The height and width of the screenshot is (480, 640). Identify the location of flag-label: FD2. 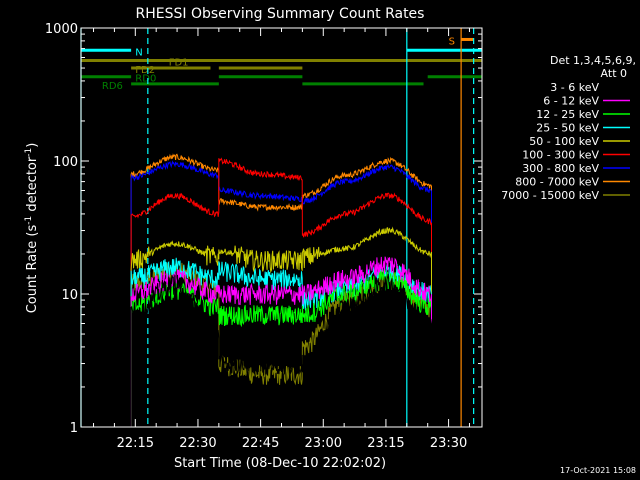
(145, 70).